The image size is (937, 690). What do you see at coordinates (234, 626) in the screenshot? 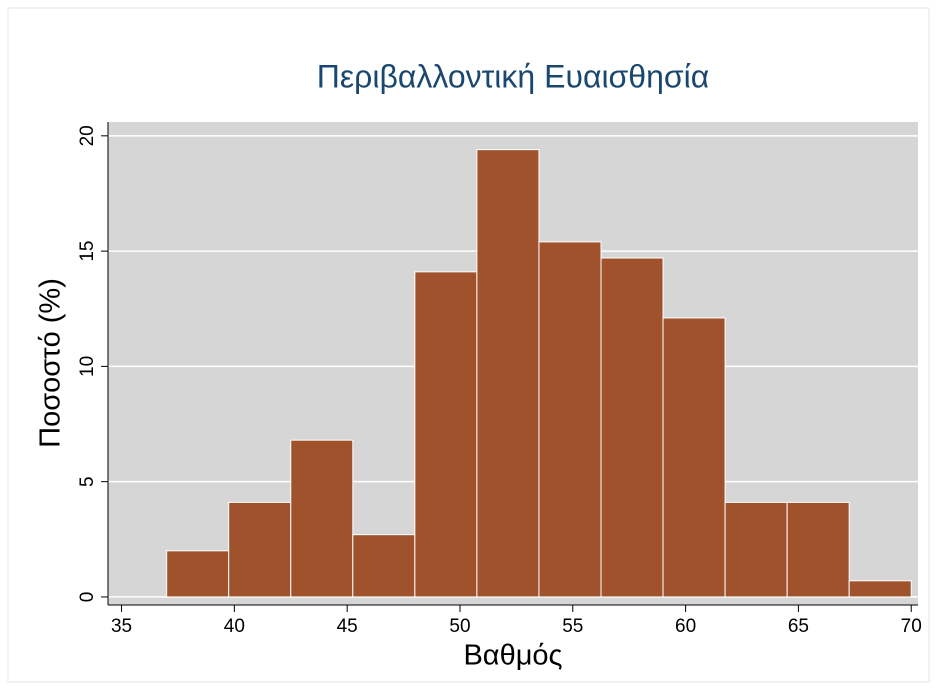
I see `x-tick-label: 40` at bounding box center [234, 626].